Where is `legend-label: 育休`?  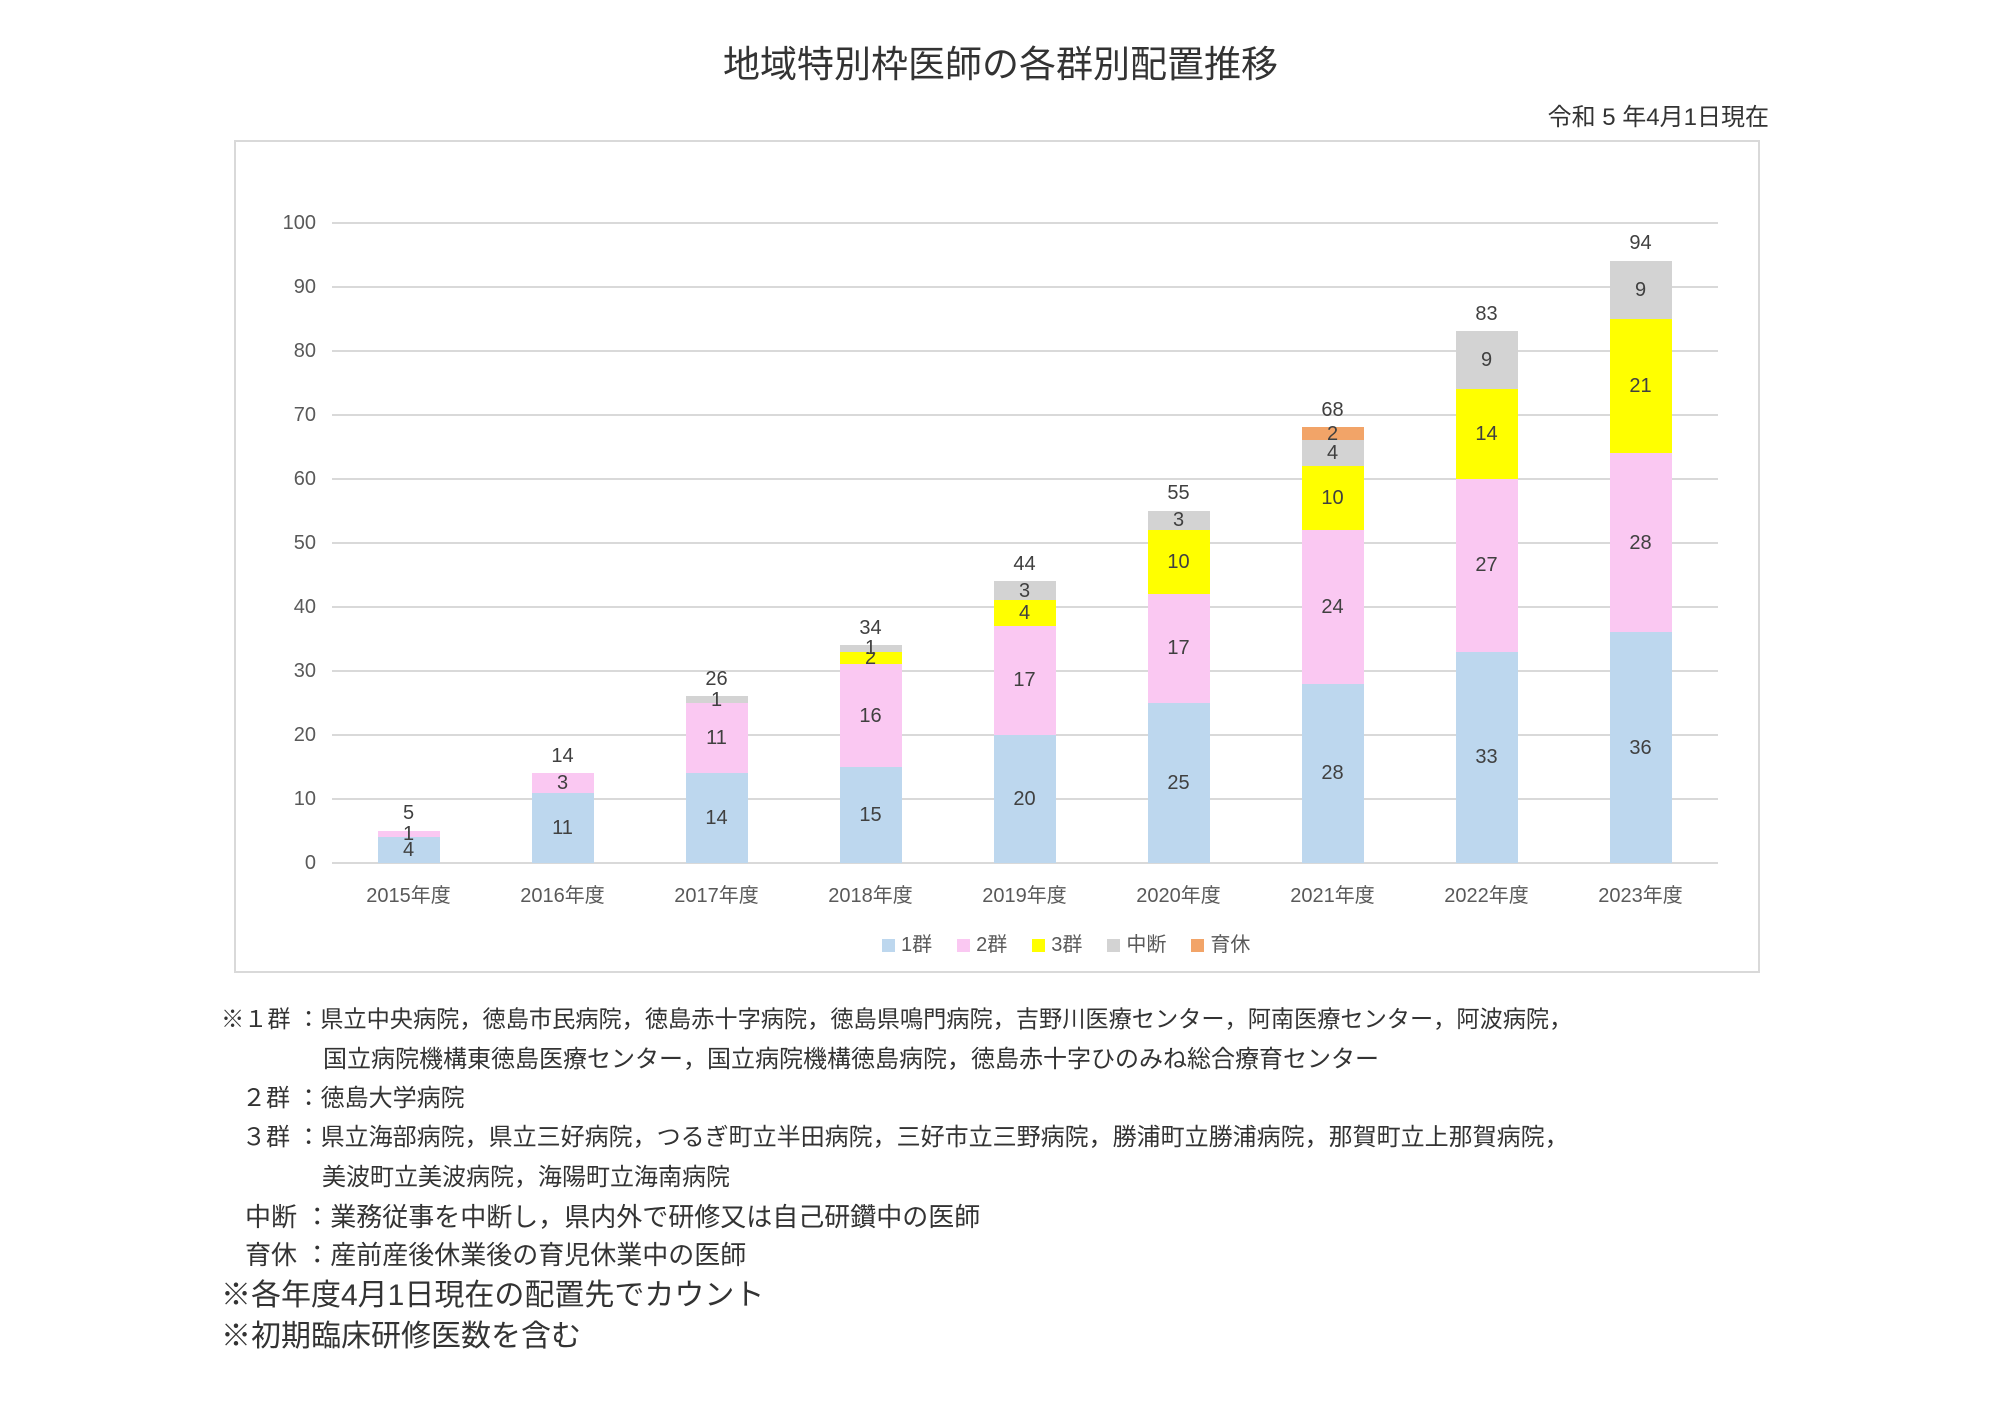 legend-label: 育休 is located at coordinates (1230, 945).